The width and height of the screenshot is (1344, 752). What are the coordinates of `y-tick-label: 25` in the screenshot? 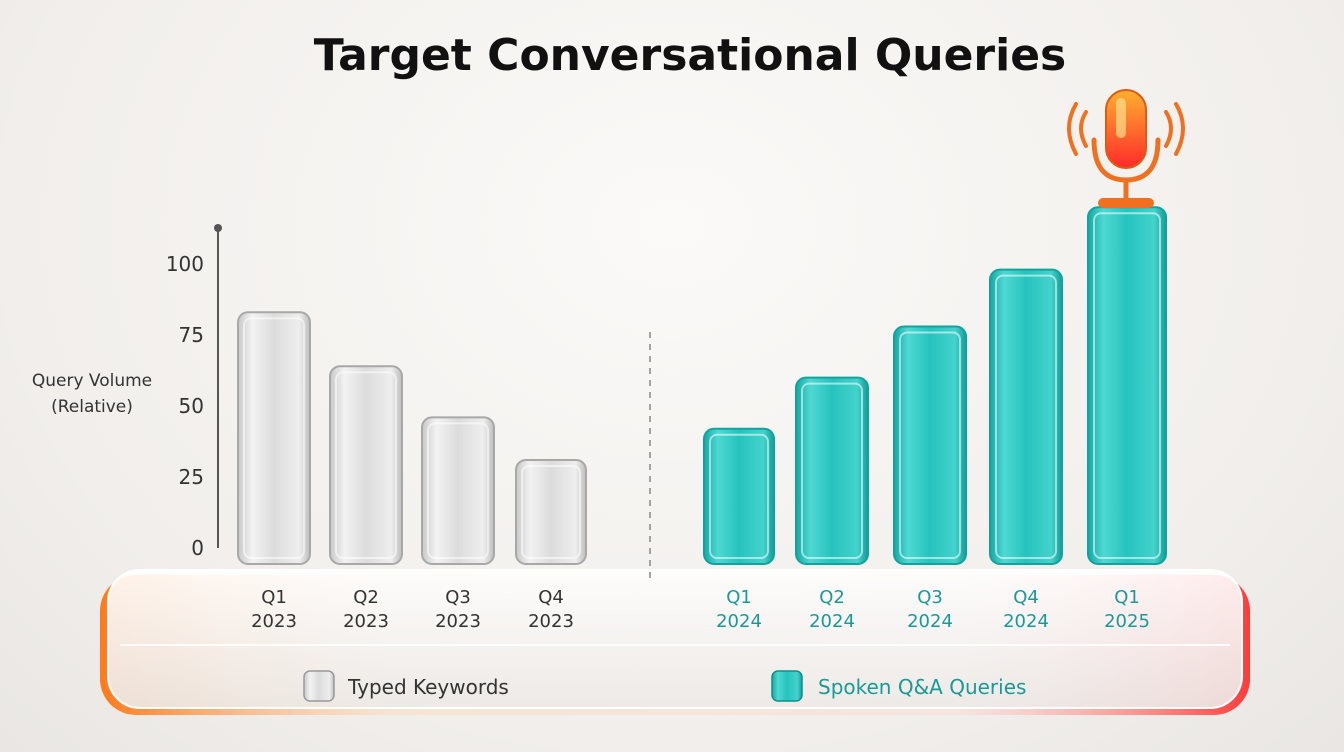 It's located at (191, 477).